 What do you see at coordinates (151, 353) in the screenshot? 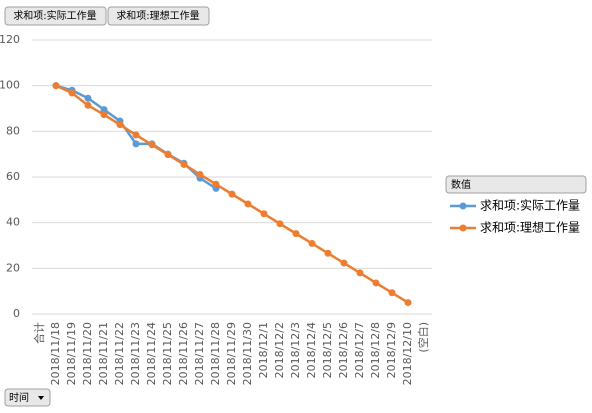
I see `x-tick-label: 2018/11/24` at bounding box center [151, 353].